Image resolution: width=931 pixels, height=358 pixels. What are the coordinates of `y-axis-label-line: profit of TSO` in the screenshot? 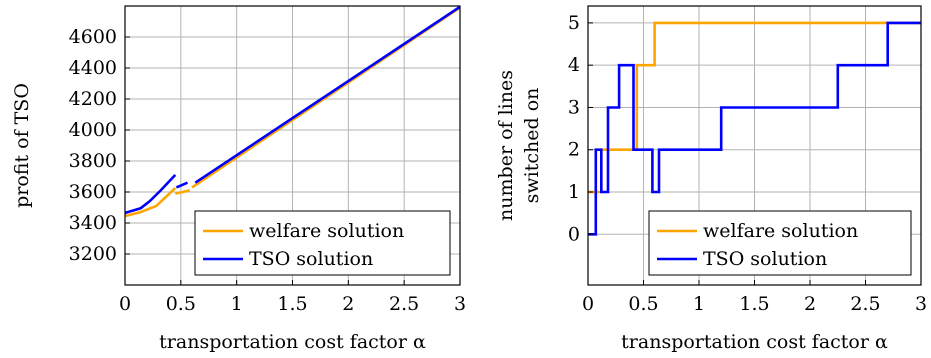 It's located at (22, 145).